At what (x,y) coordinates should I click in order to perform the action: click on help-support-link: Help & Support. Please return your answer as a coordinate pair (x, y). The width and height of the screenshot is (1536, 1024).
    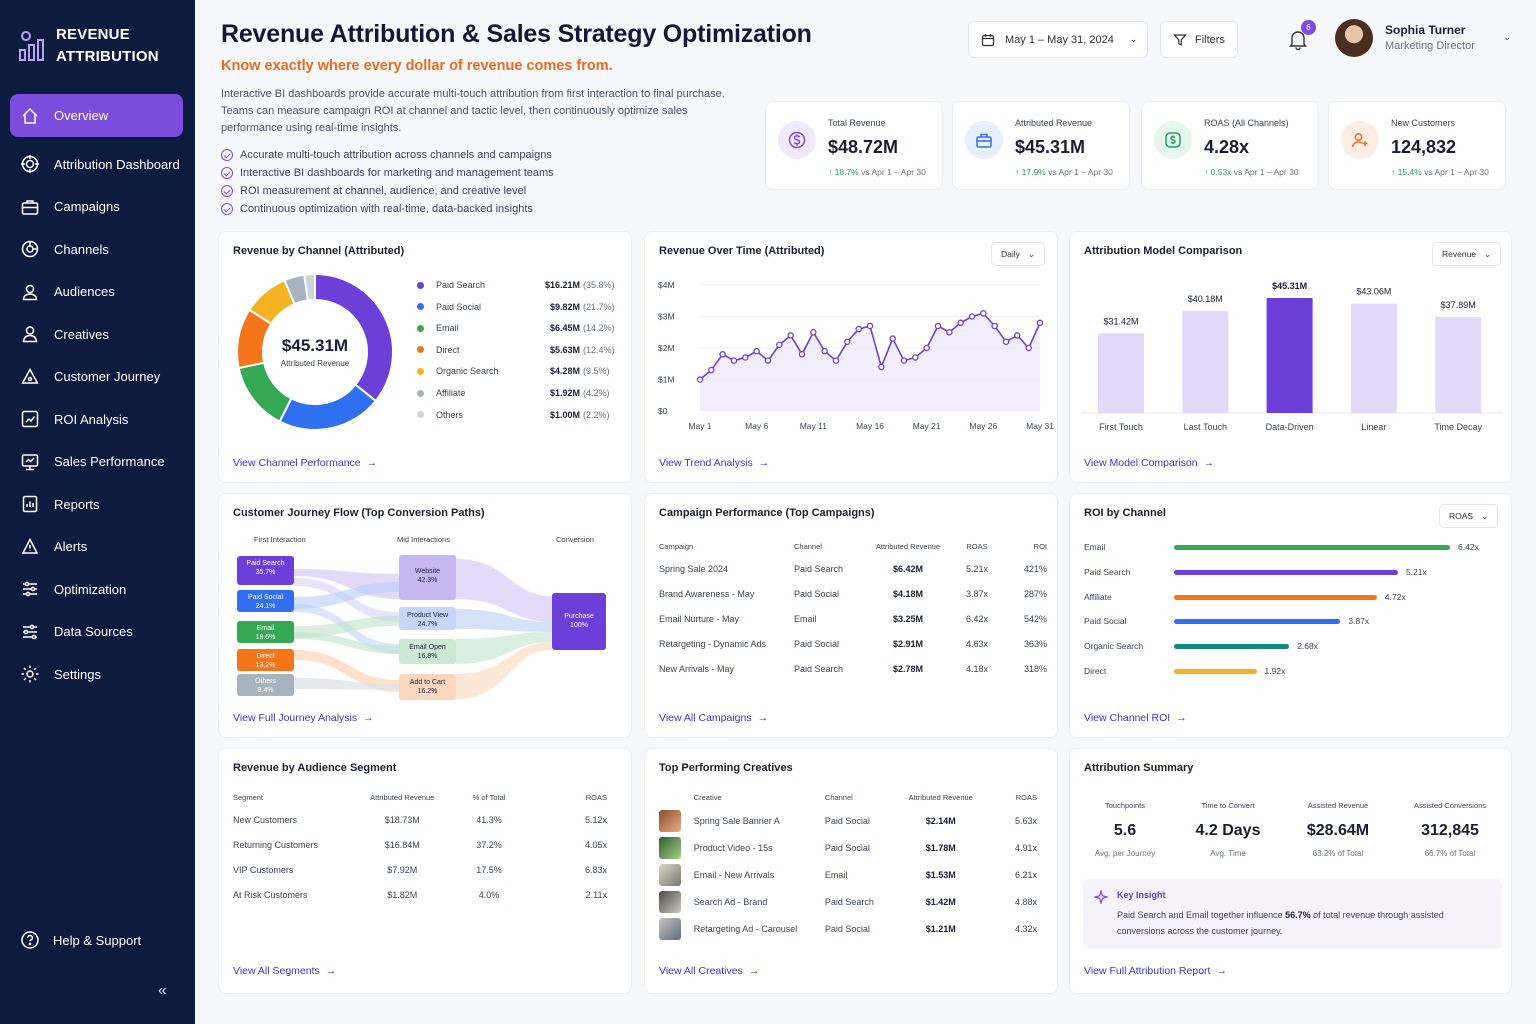
    Looking at the image, I should click on (80, 940).